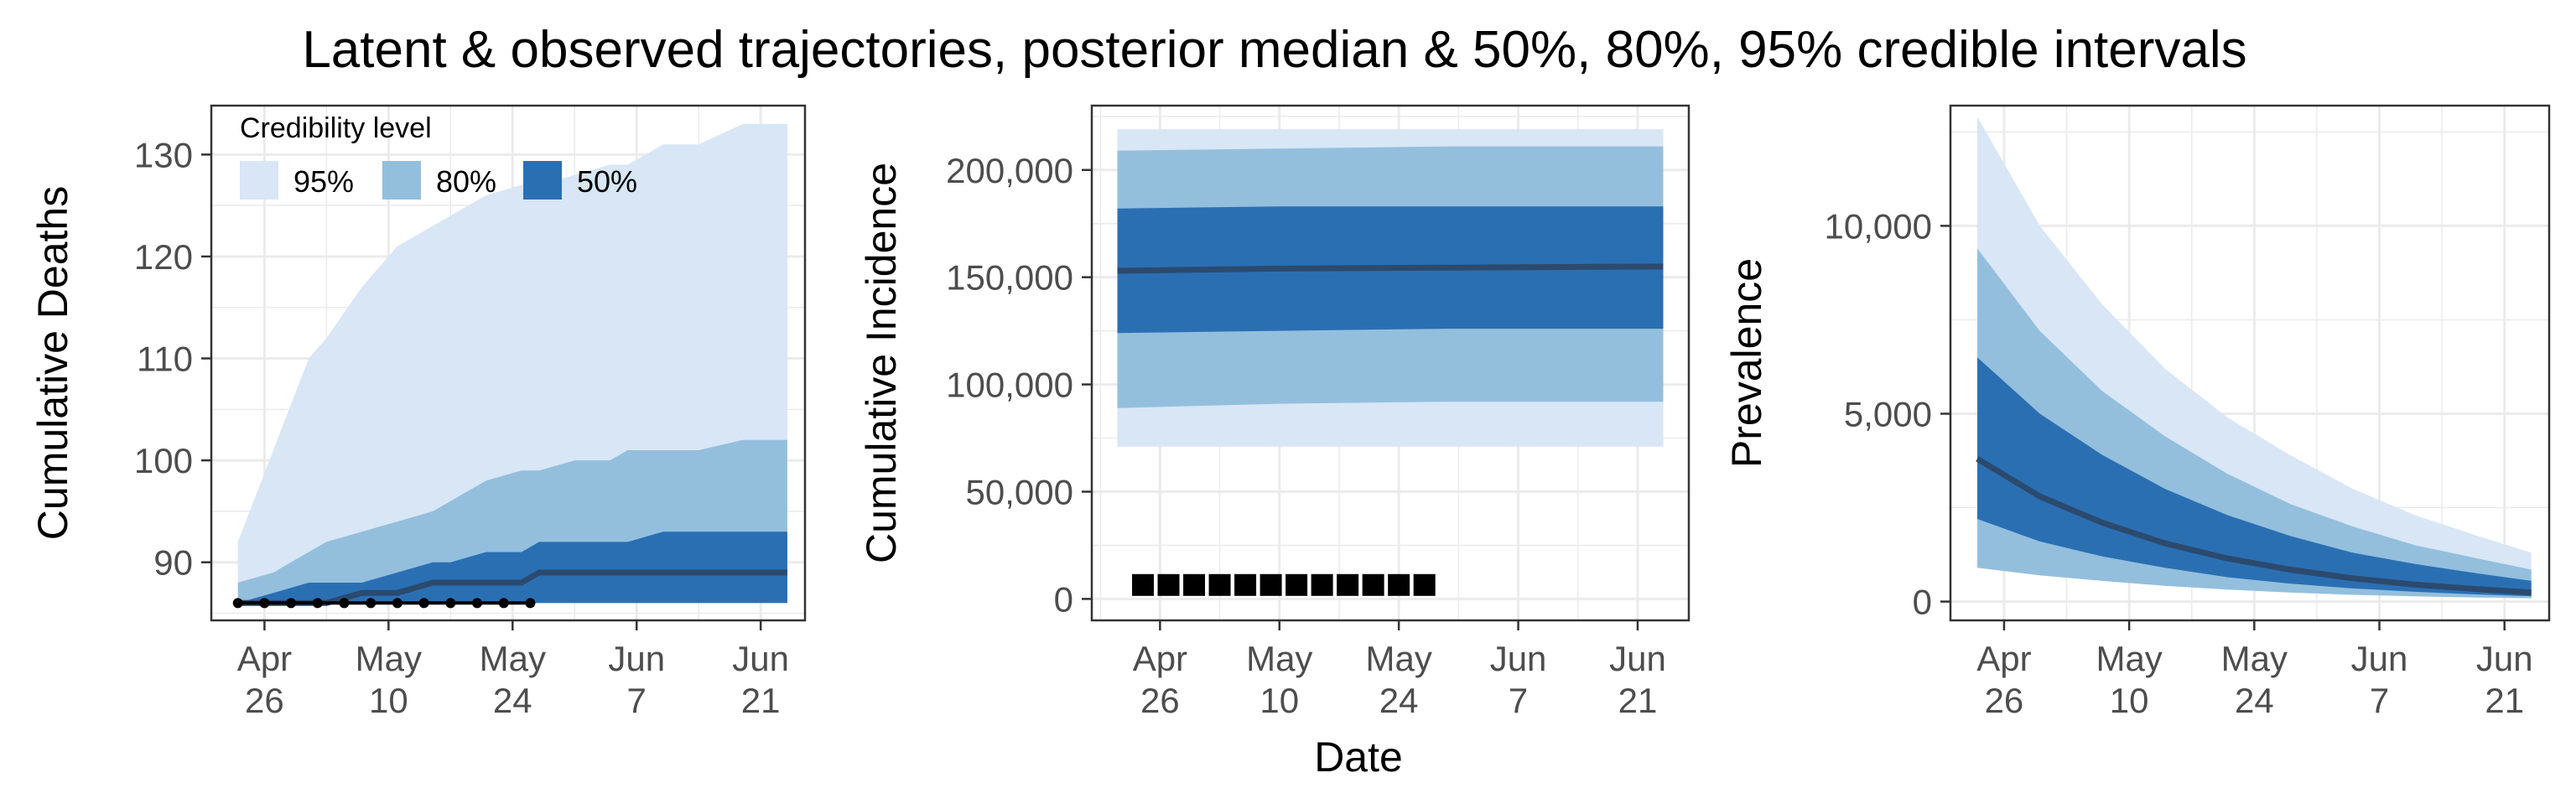 The height and width of the screenshot is (809, 2576). I want to click on y-axis-title: Prevalence, so click(1746, 363).